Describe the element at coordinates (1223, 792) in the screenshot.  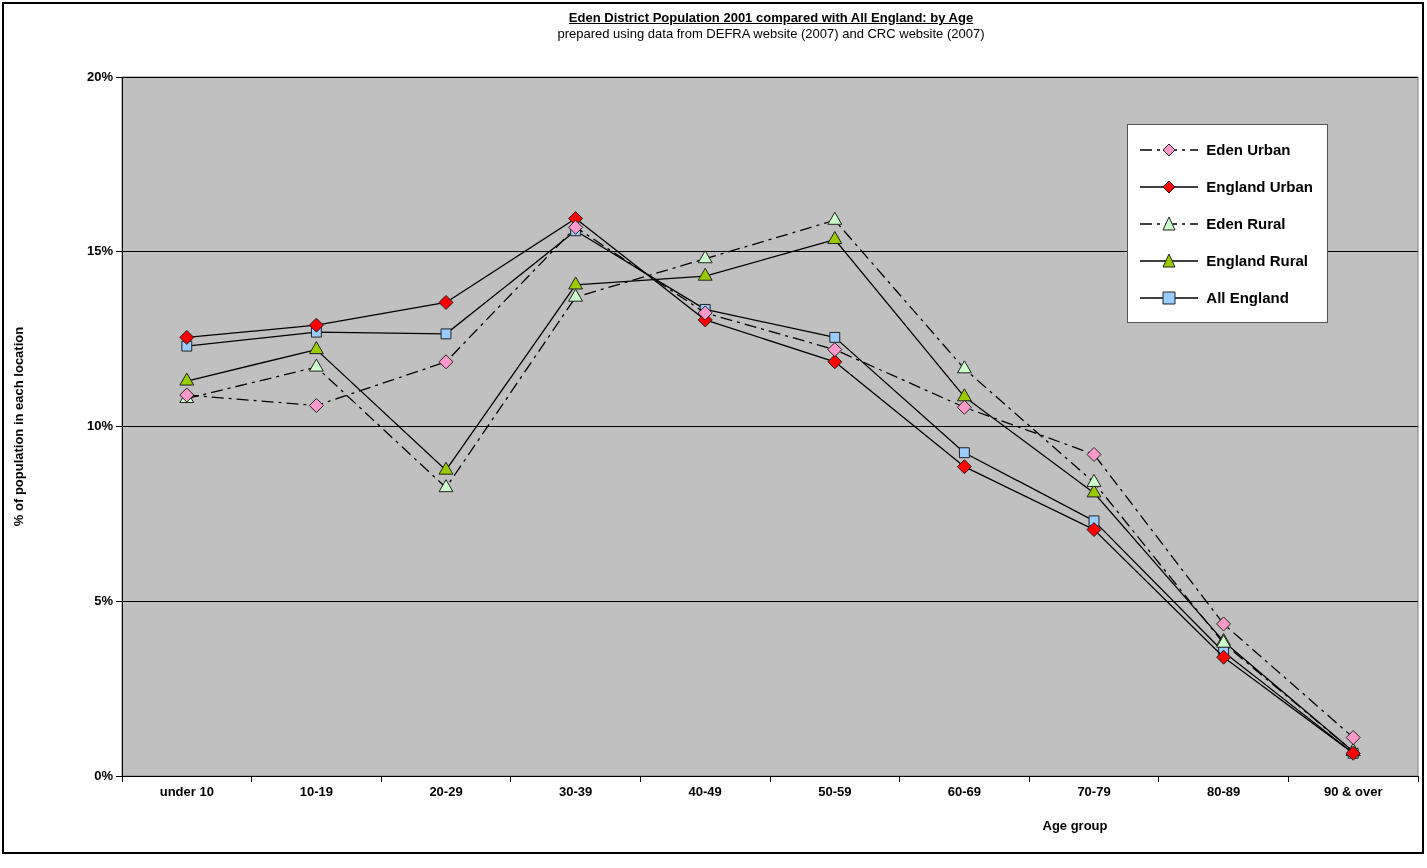
I see `x-tick-label: 80-89` at that location.